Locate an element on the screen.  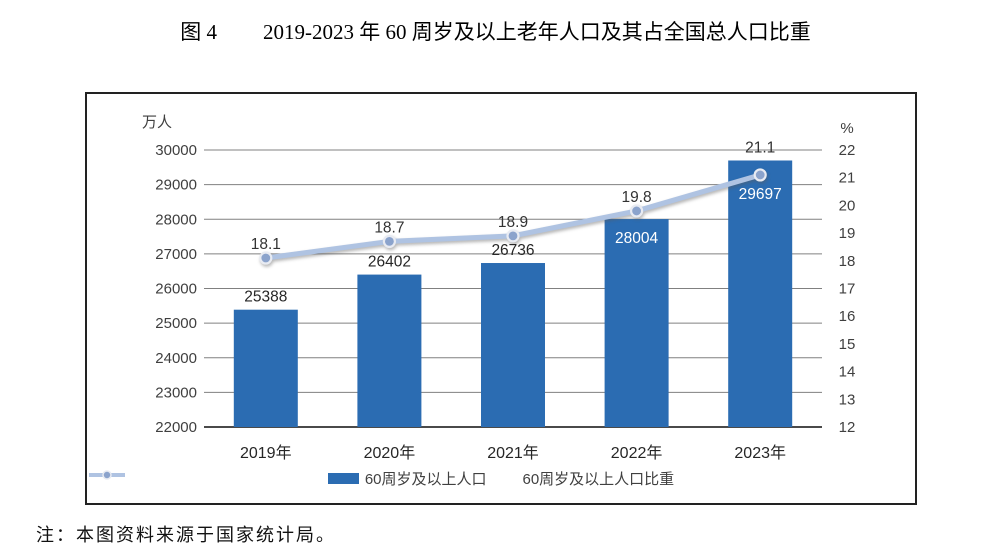
y-tick-label-right: 21 is located at coordinates (847, 178).